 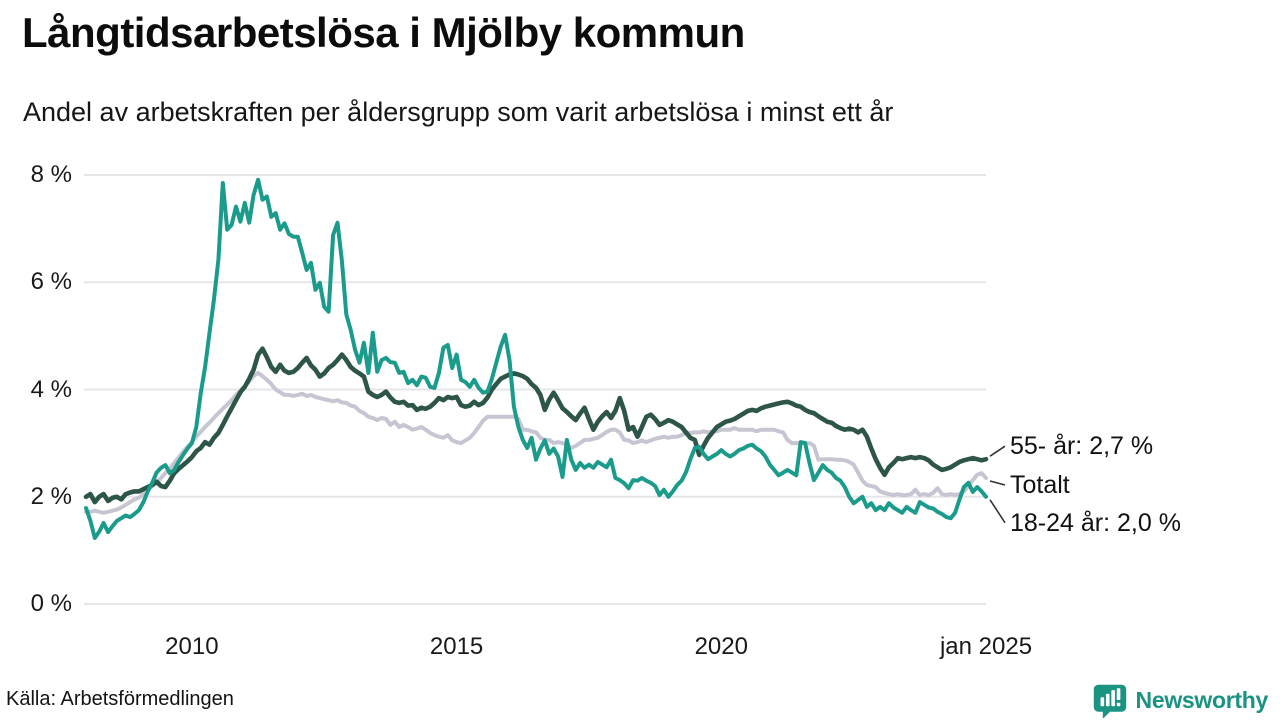 What do you see at coordinates (1118, 704) in the screenshot?
I see `exclamation-dot` at bounding box center [1118, 704].